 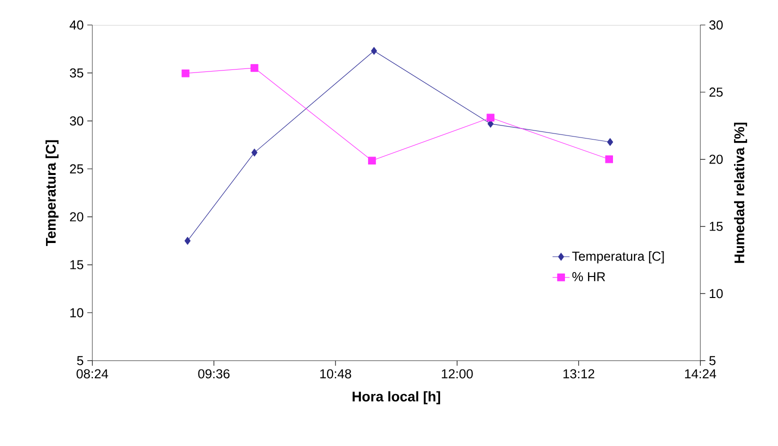 What do you see at coordinates (77, 73) in the screenshot?
I see `y-tick-label: 35` at bounding box center [77, 73].